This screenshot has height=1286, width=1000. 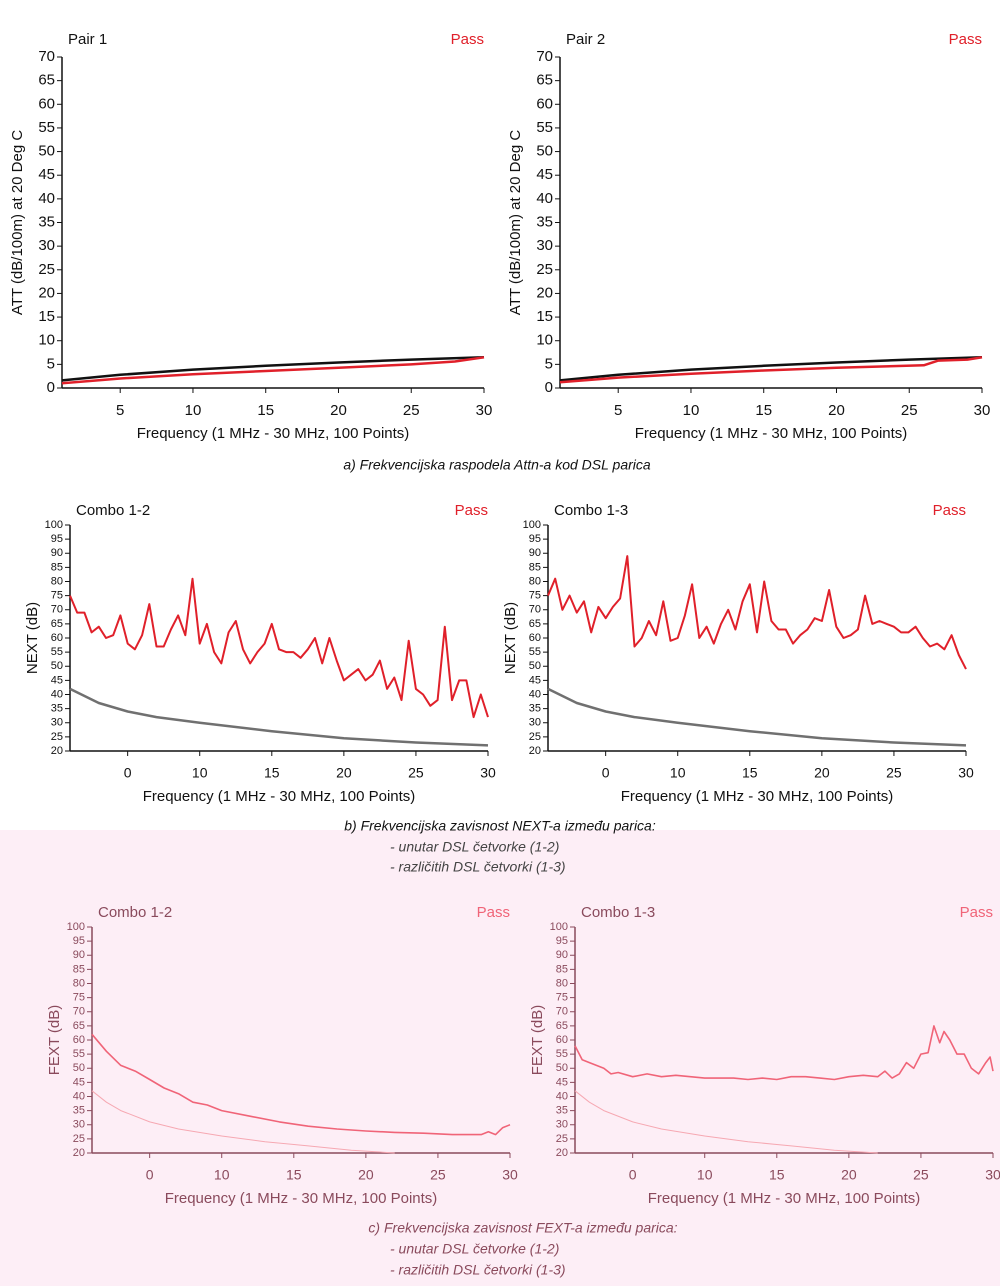 I want to click on chart-title: Pair 1, so click(x=87, y=39).